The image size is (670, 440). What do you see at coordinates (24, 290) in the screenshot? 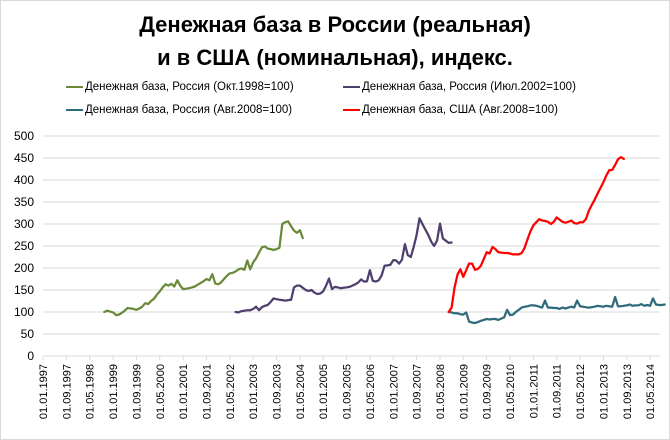
I see `y-tick-label: 150` at bounding box center [24, 290].